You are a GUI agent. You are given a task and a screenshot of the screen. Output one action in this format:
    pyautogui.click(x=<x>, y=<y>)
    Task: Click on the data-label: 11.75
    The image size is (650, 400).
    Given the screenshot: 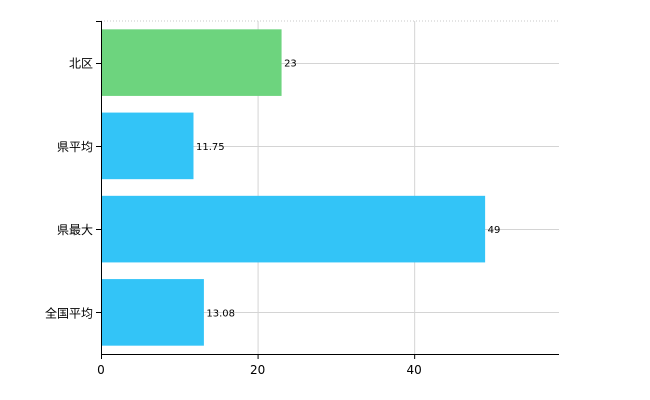 What is the action you would take?
    pyautogui.click(x=210, y=147)
    